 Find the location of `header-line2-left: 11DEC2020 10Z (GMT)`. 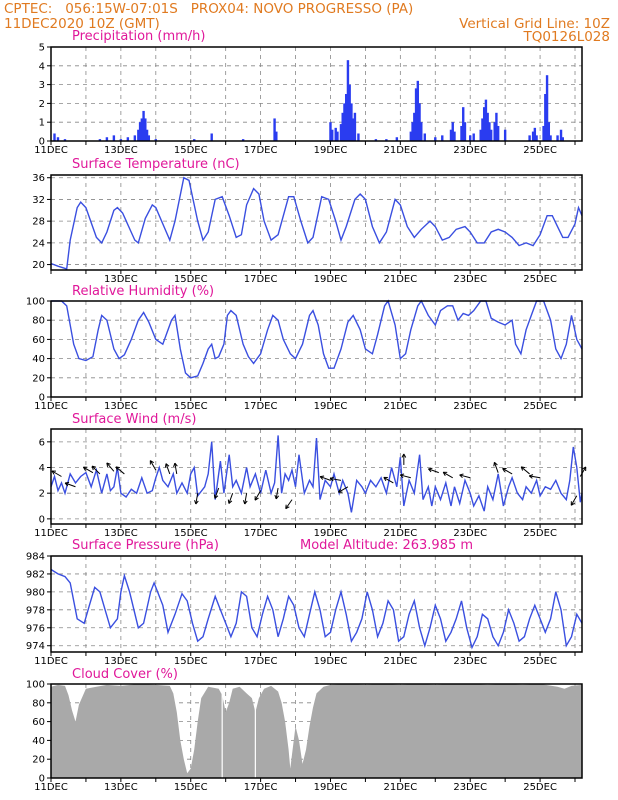

header-line2-left: 11DEC2020 10Z (GMT) is located at coordinates (82, 24).